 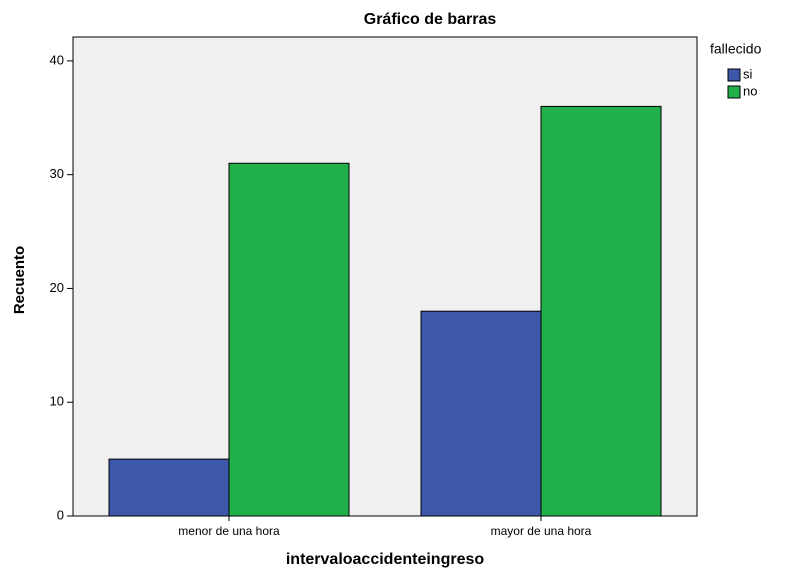 I want to click on y-tick-label: 40, so click(x=57, y=59).